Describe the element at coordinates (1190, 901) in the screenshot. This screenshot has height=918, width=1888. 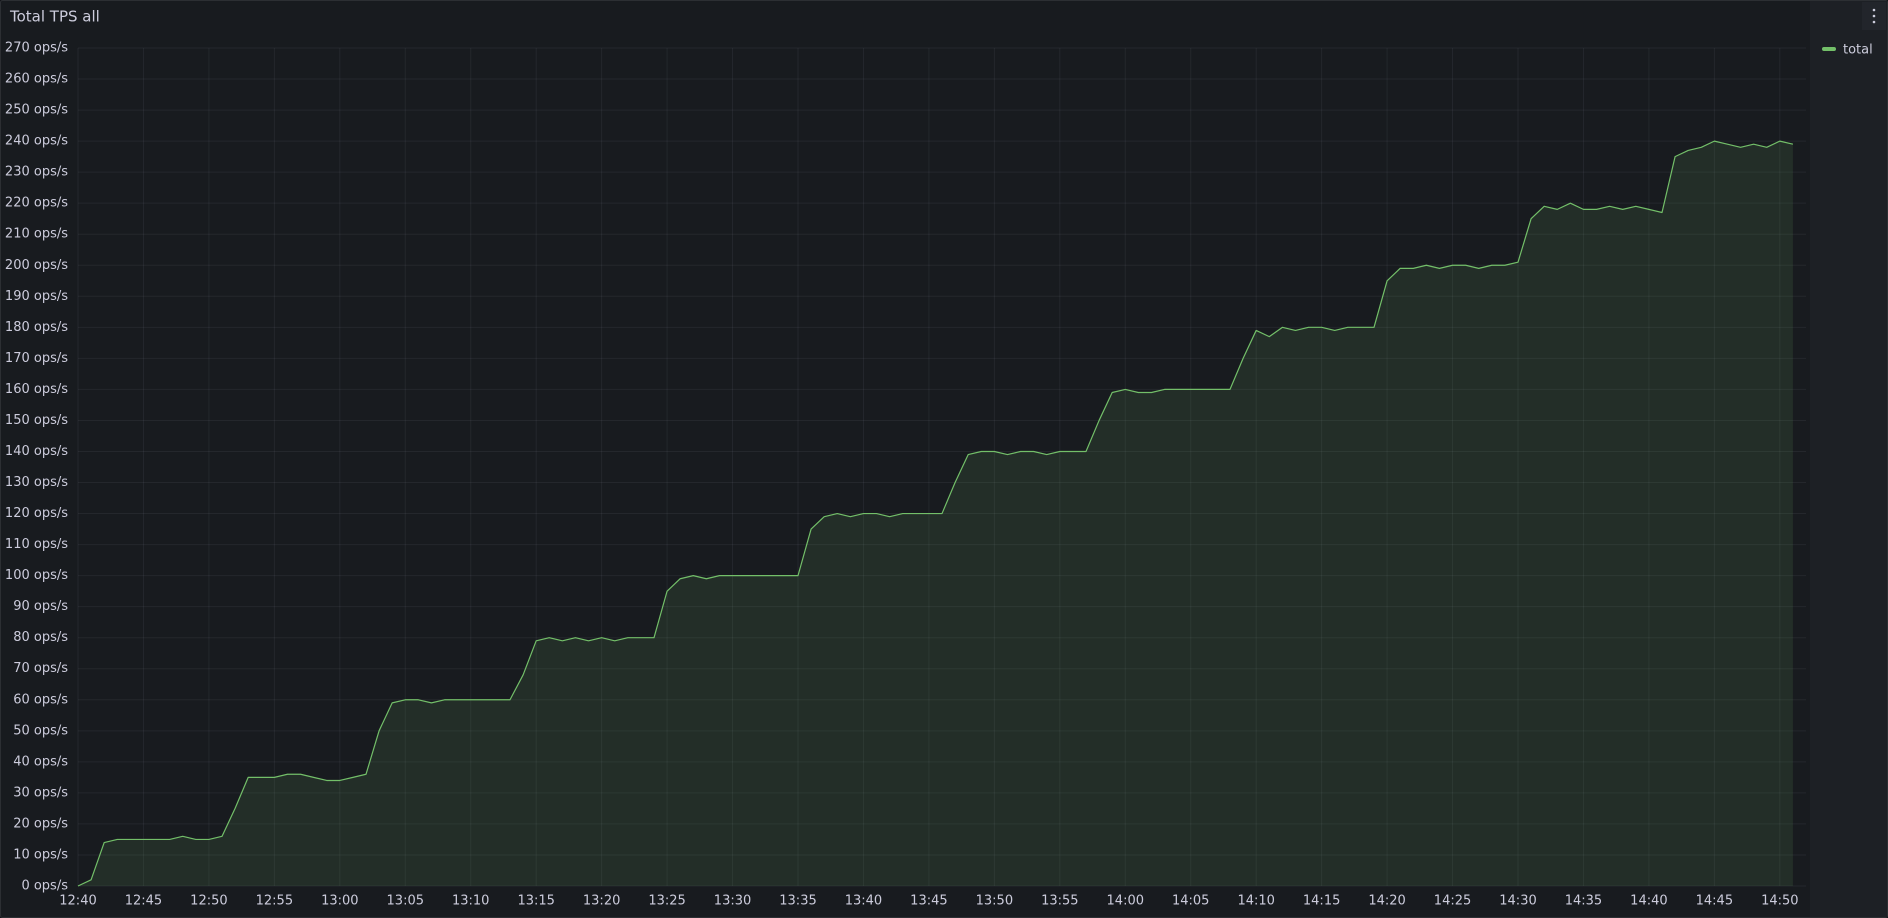
I see `x-tick-label: 14:05` at that location.